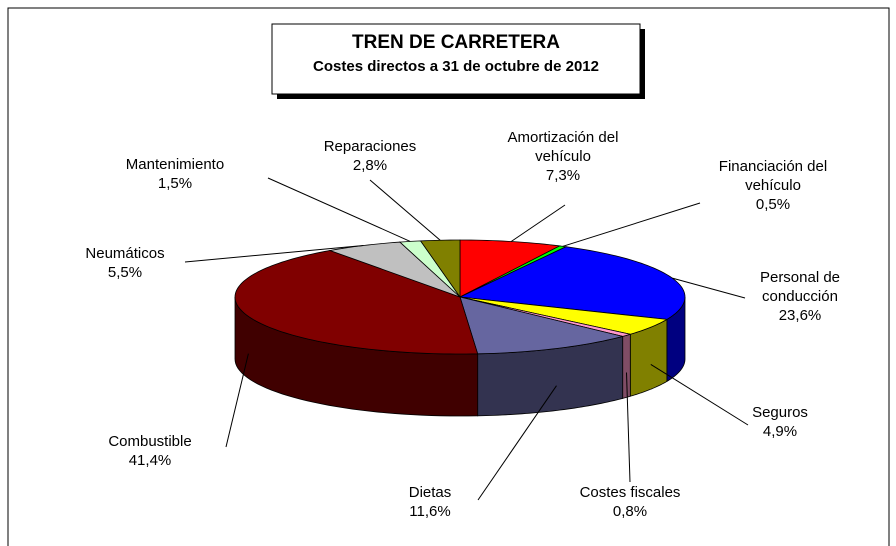 The height and width of the screenshot is (546, 896). I want to click on title-box, so click(456, 59).